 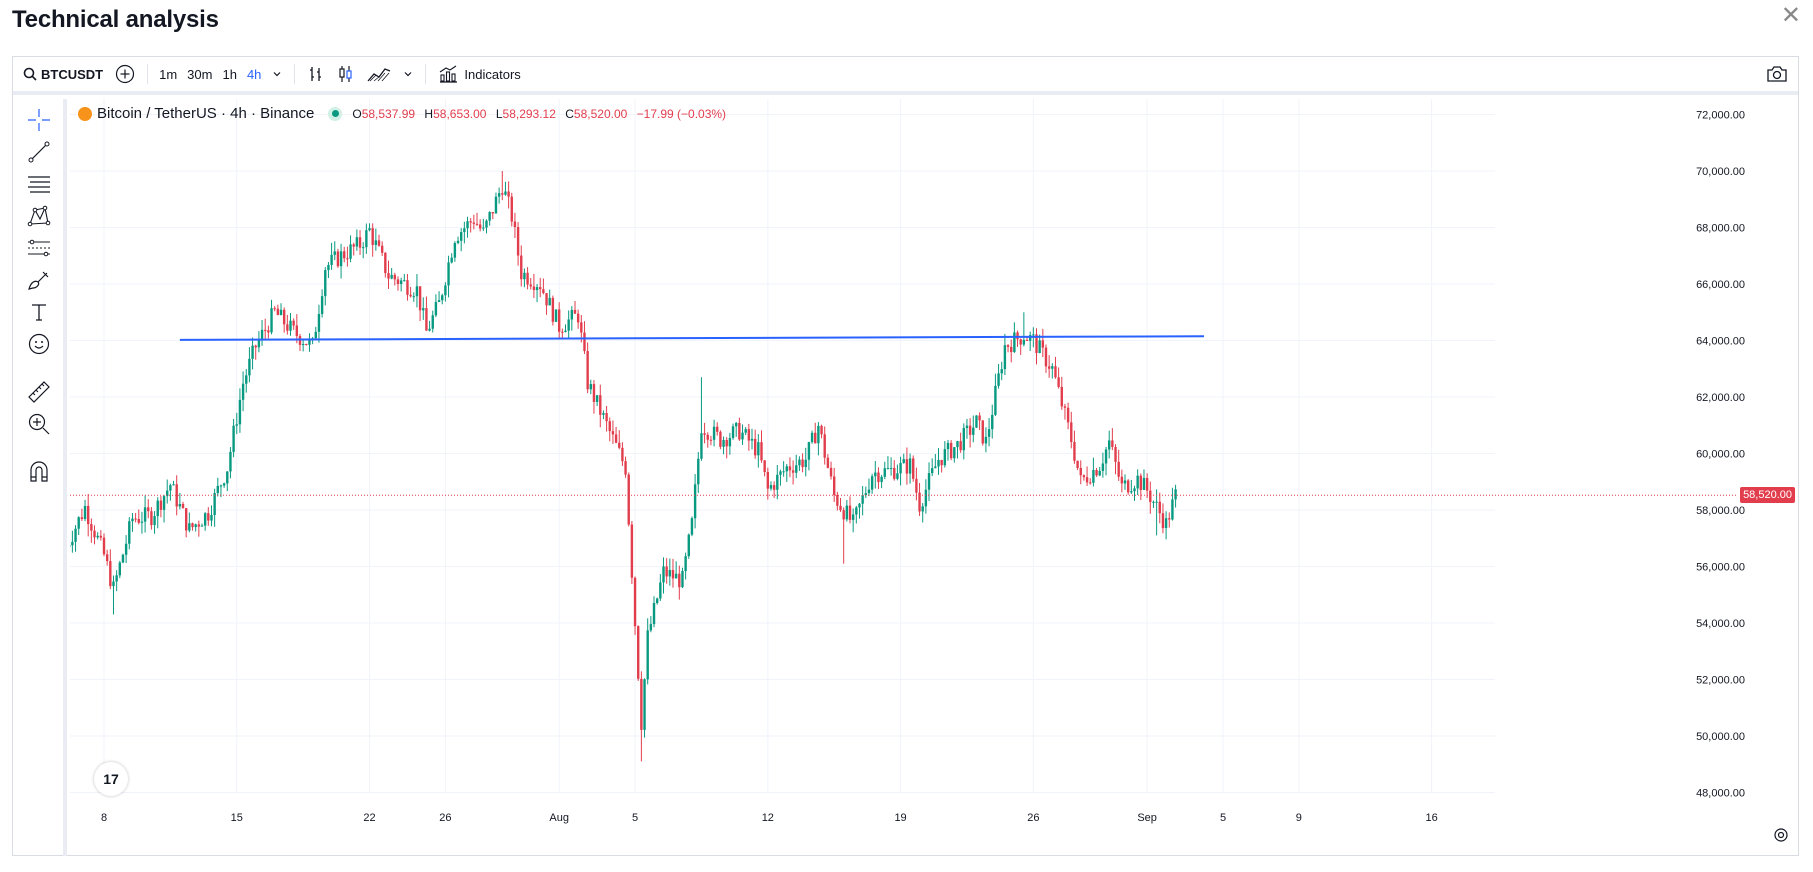 I want to click on legend-symbol: Bitcoin / TetherUS · 4h · Binance, so click(x=206, y=113).